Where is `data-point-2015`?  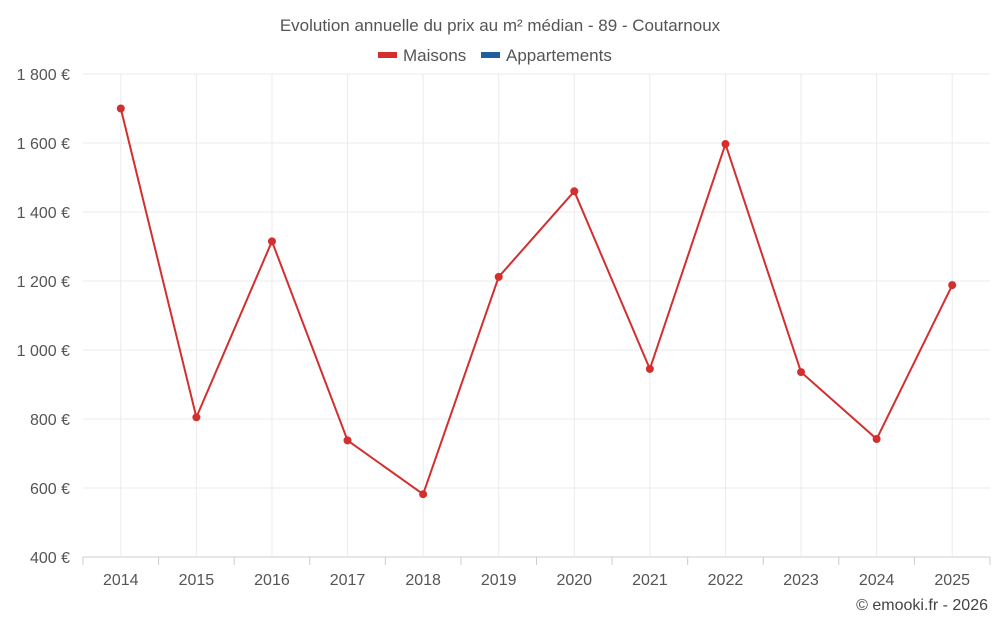 data-point-2015 is located at coordinates (196, 417).